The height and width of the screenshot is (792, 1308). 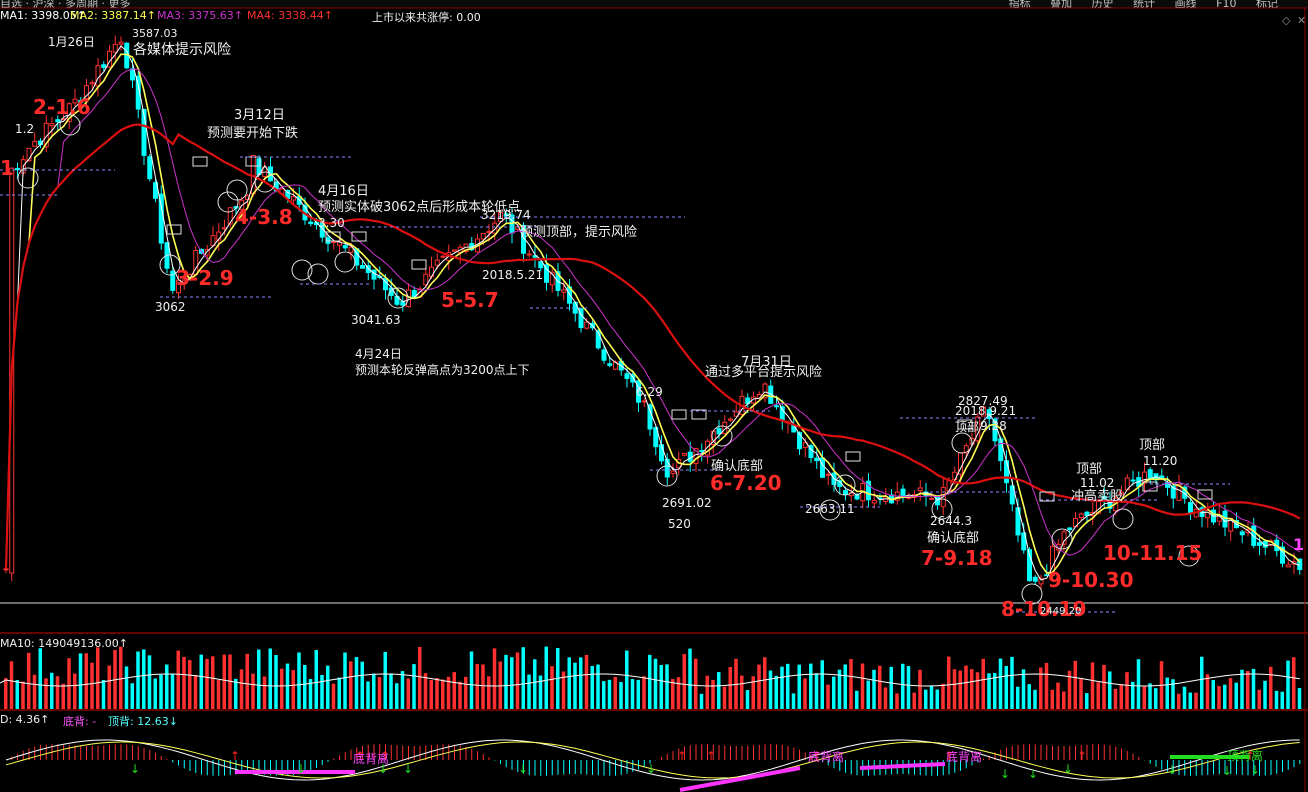 I want to click on toolbar-f10: F10, so click(x=1226, y=5).